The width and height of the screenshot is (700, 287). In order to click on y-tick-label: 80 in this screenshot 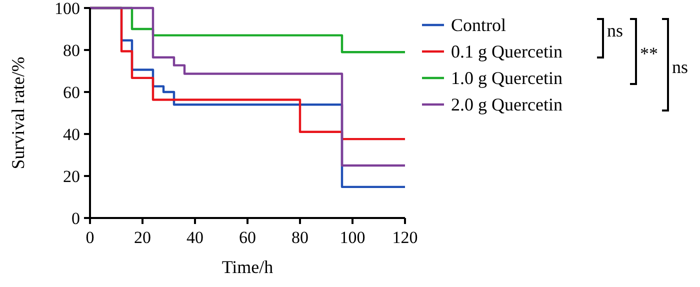, I will do `click(71, 50)`.